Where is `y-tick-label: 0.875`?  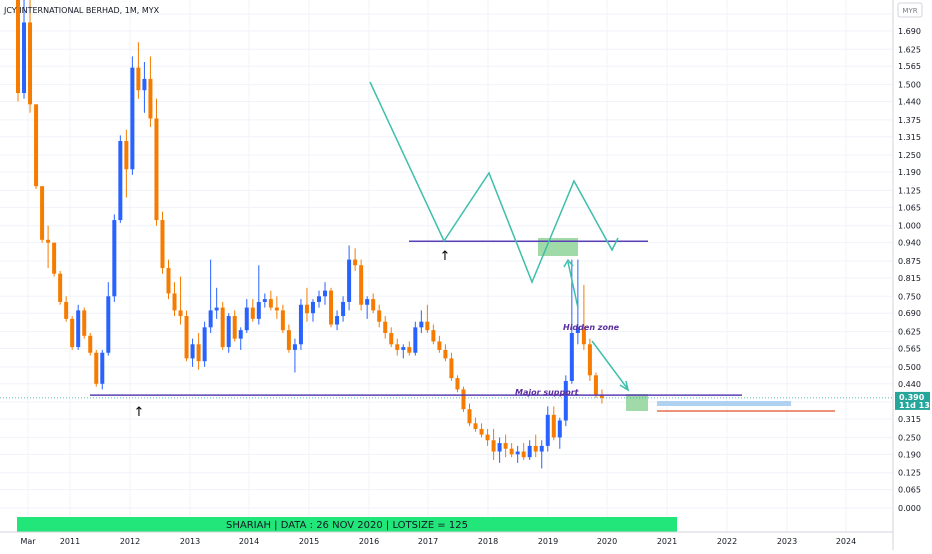 y-tick-label: 0.875 is located at coordinates (909, 261).